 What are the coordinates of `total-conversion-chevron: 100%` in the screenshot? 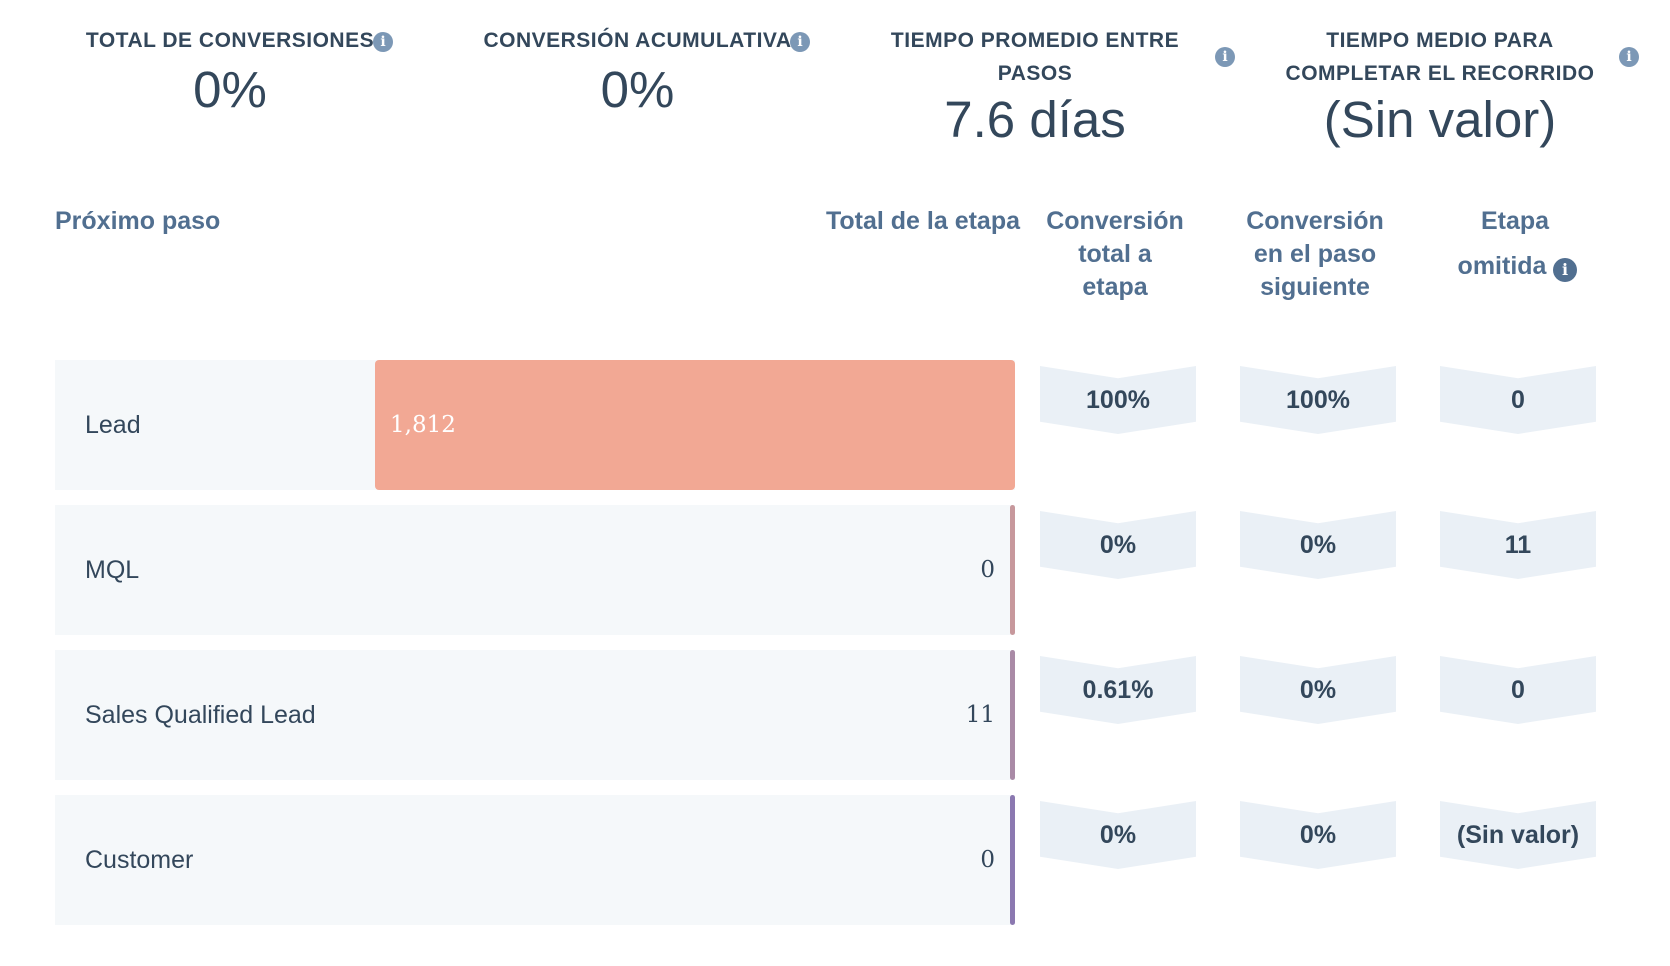 It's located at (1118, 400).